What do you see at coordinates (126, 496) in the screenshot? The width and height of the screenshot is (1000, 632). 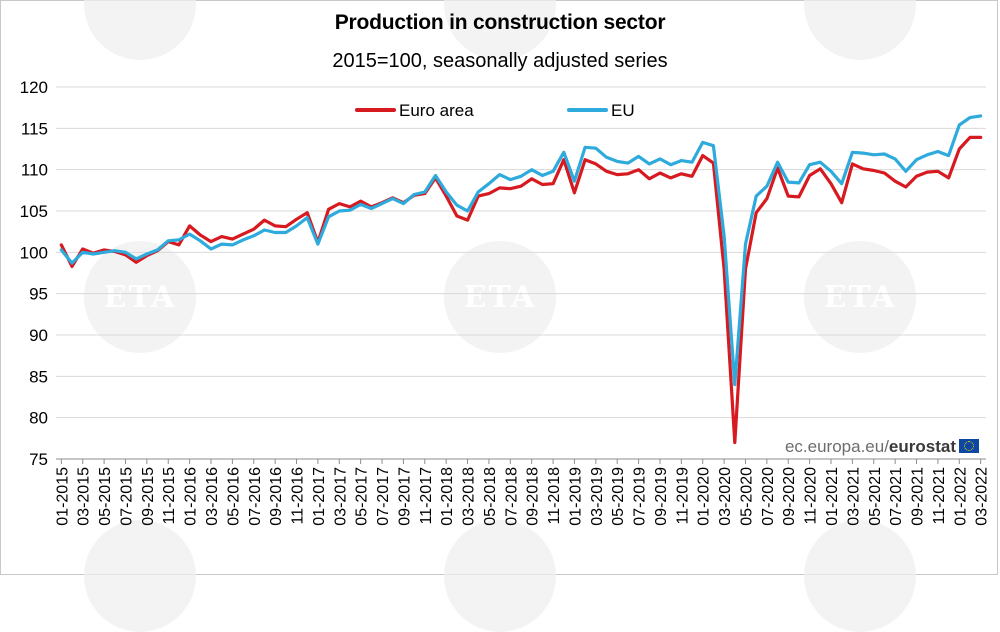 I see `x-tick-label: 07-2015` at bounding box center [126, 496].